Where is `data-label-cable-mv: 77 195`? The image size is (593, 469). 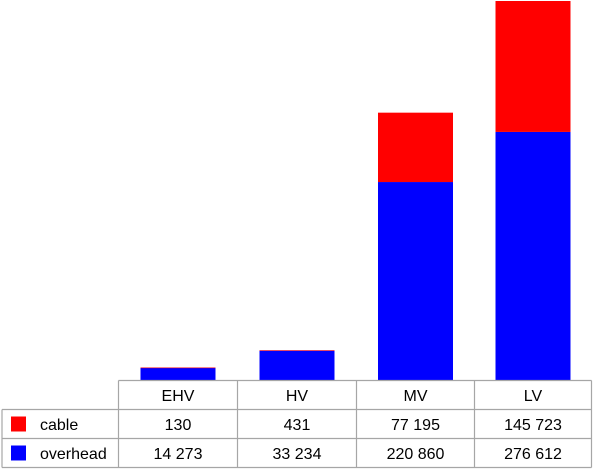 data-label-cable-mv: 77 195 is located at coordinates (415, 425).